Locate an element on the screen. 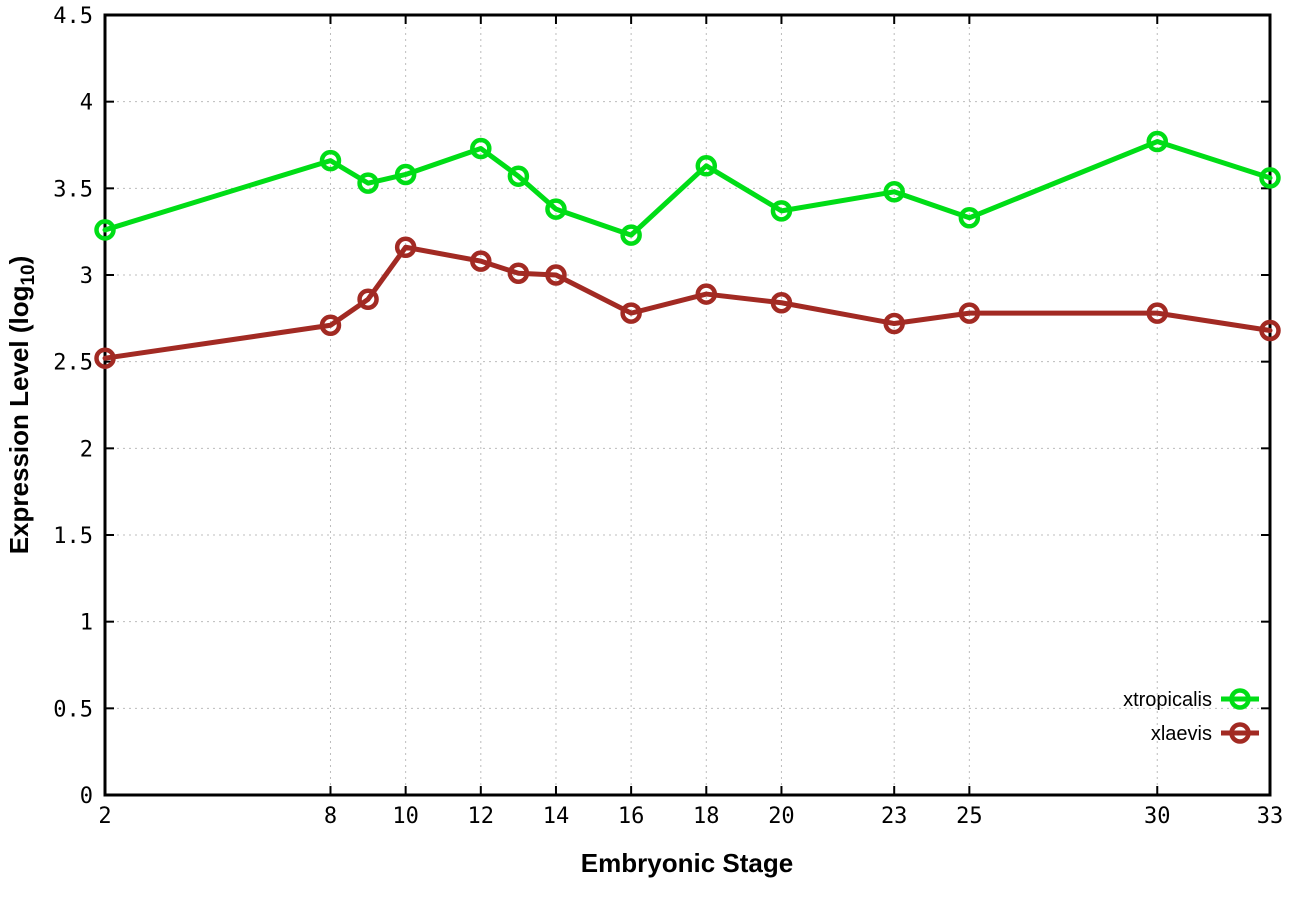 This screenshot has height=907, width=1296. y-tick-label: 1.5 is located at coordinates (73, 536).